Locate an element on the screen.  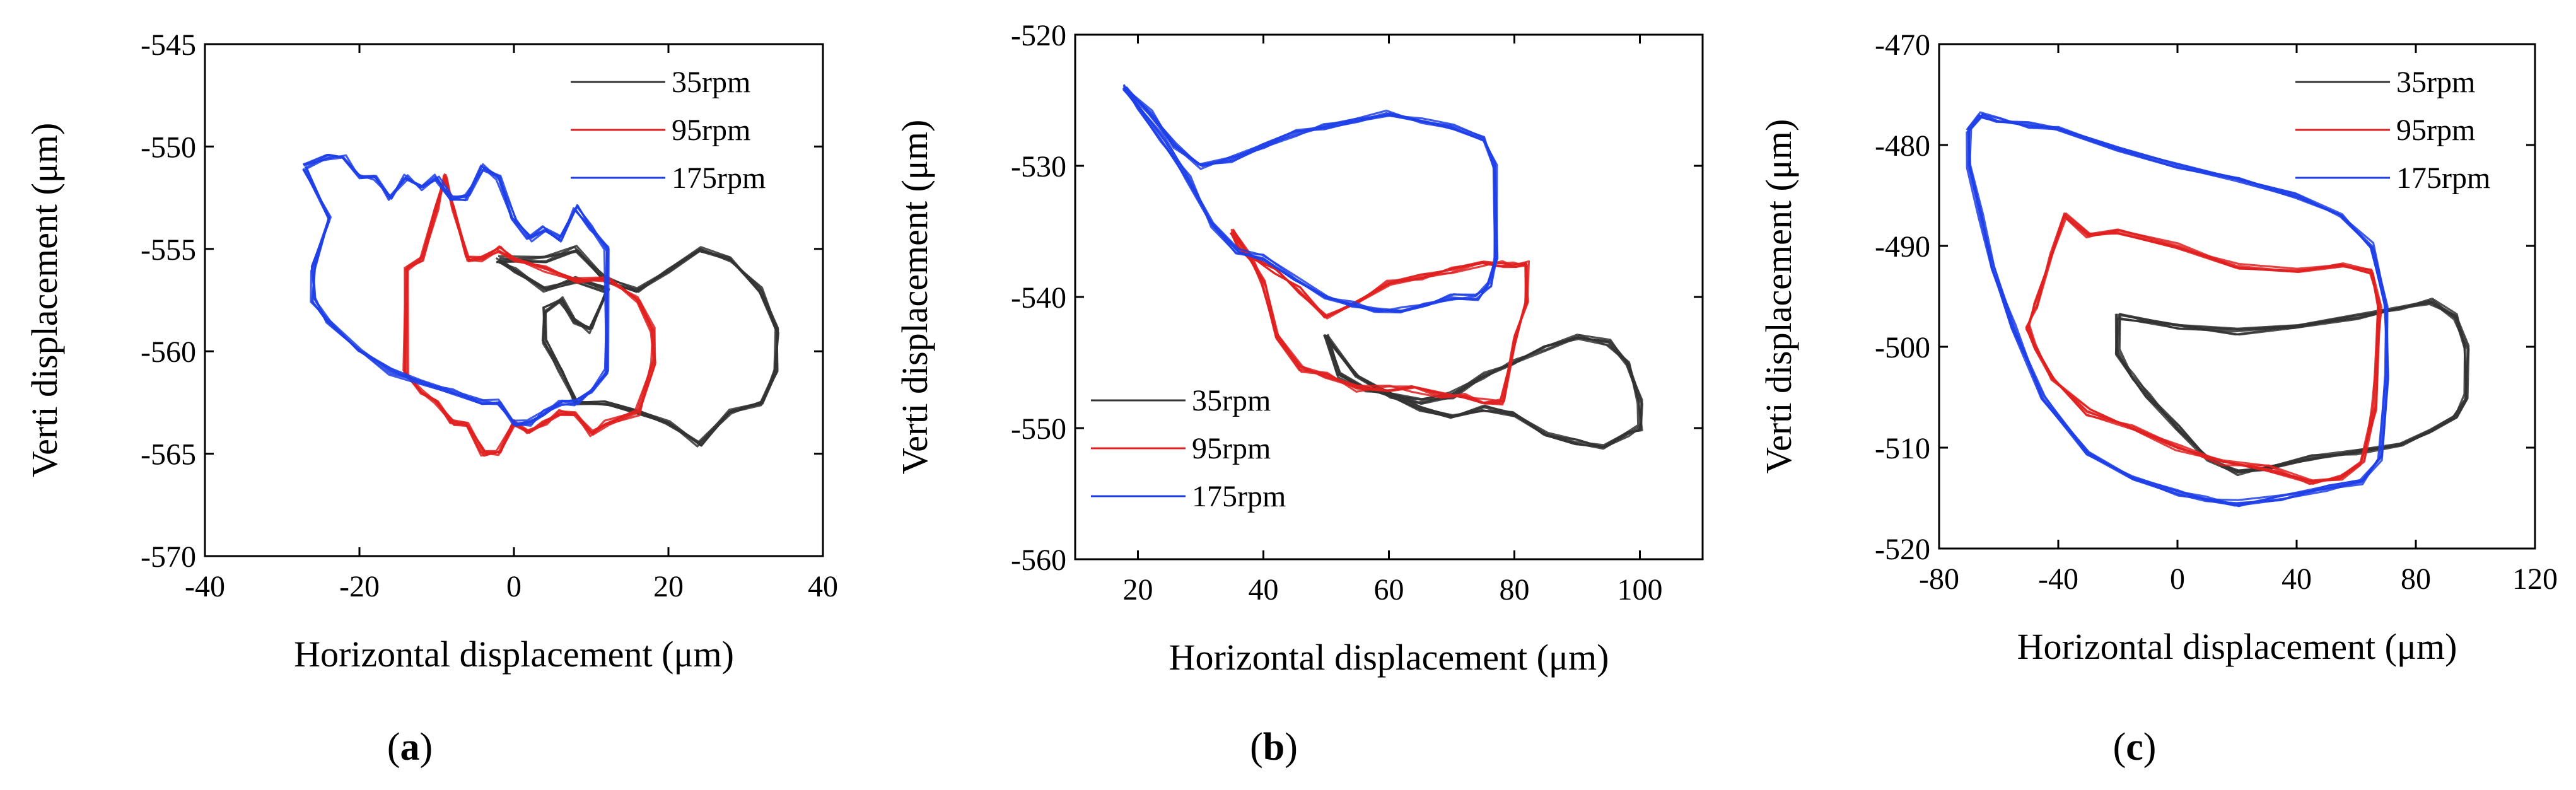
panel-label: (a) is located at coordinates (410, 748).